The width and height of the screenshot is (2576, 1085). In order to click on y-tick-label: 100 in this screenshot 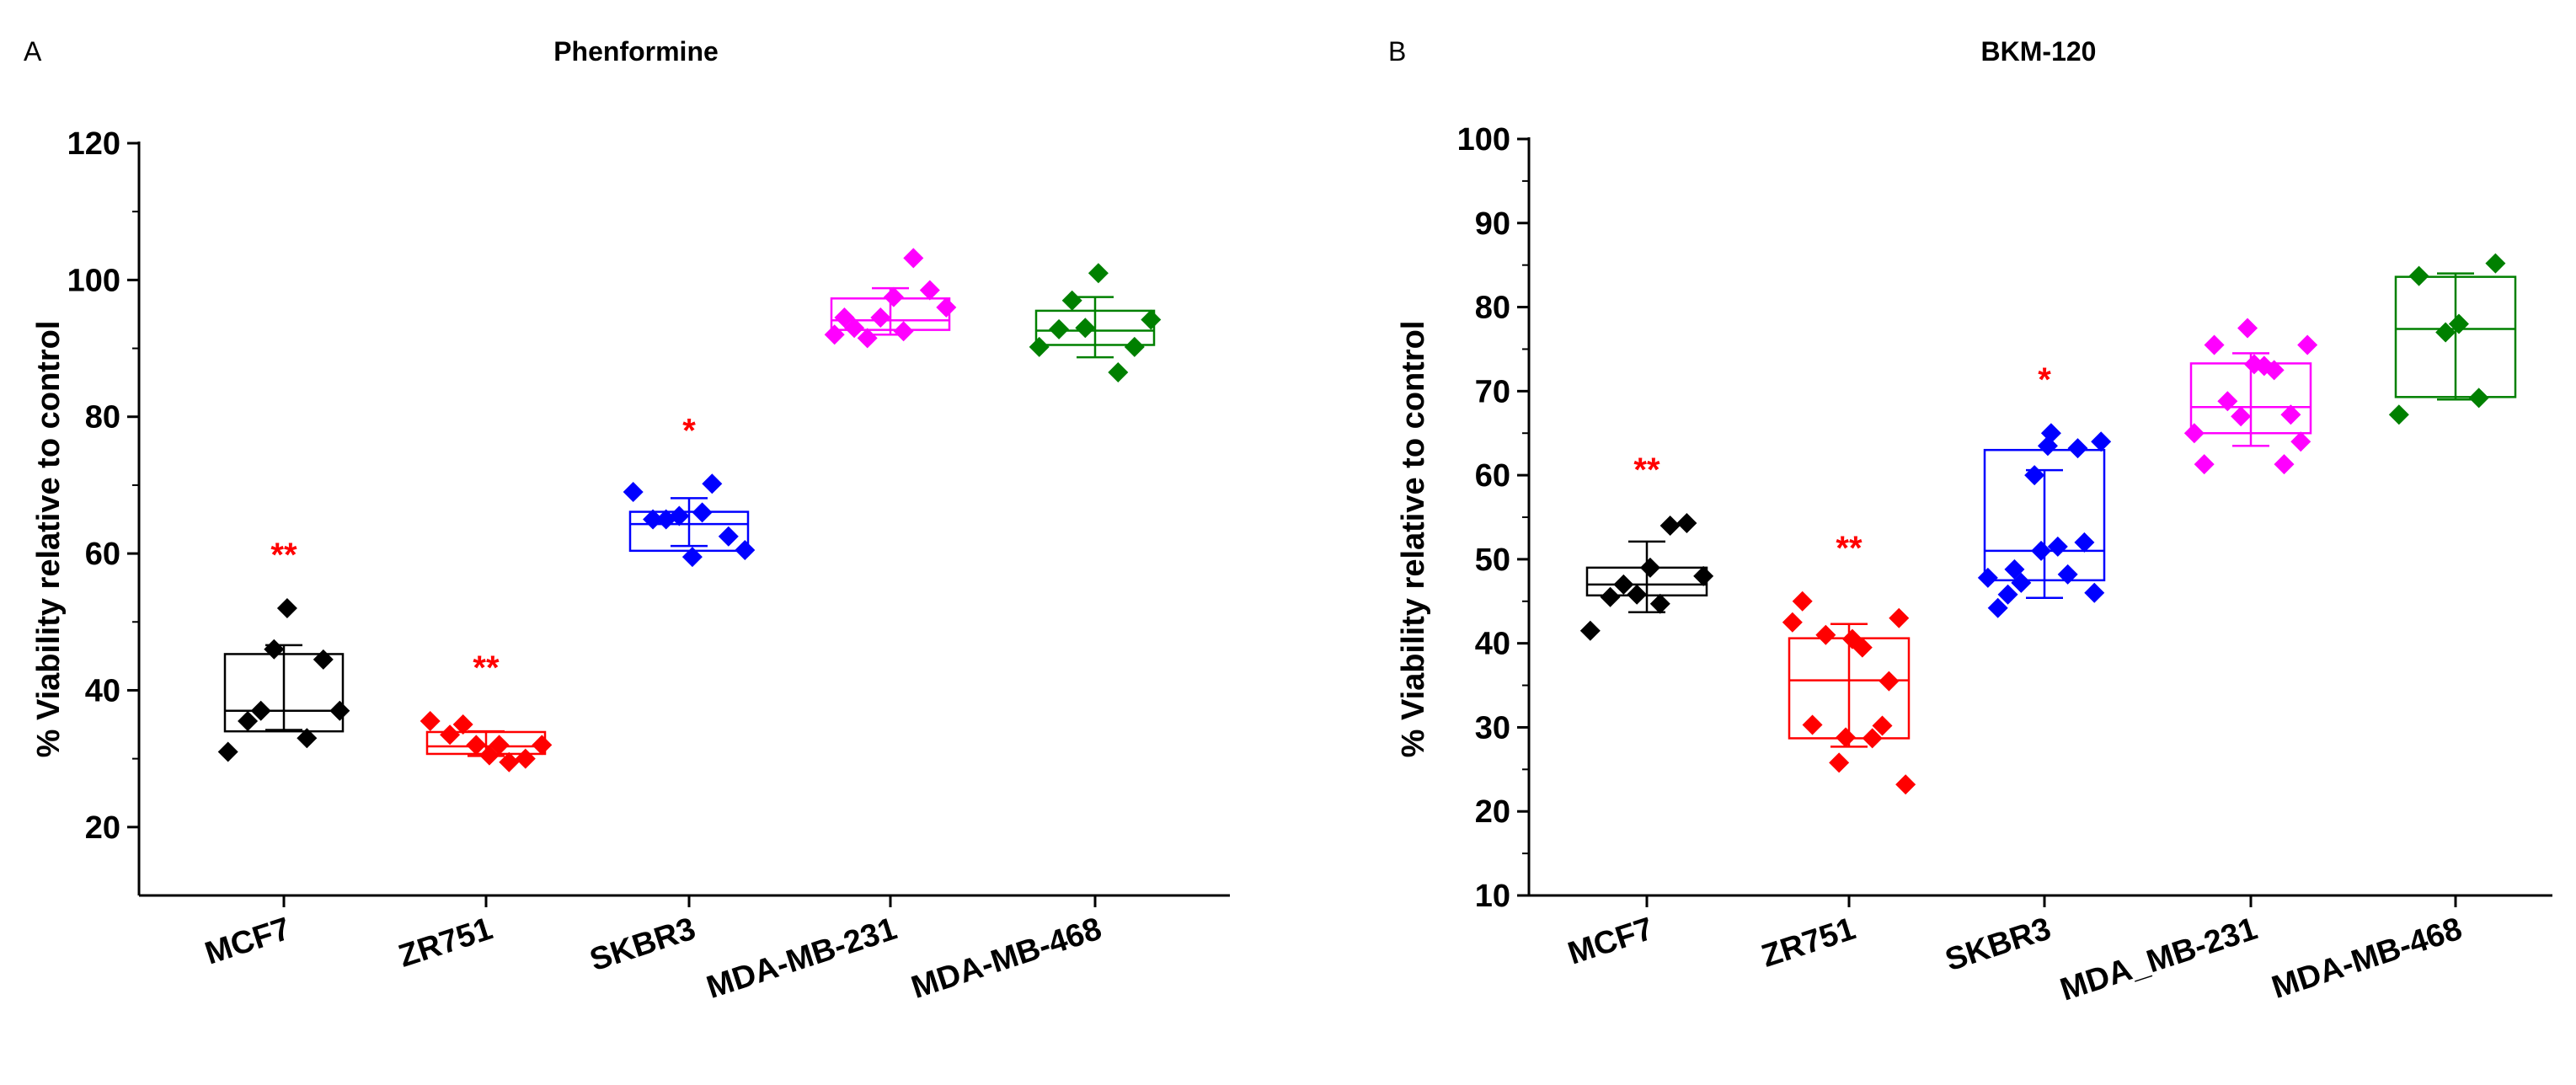, I will do `click(1483, 140)`.